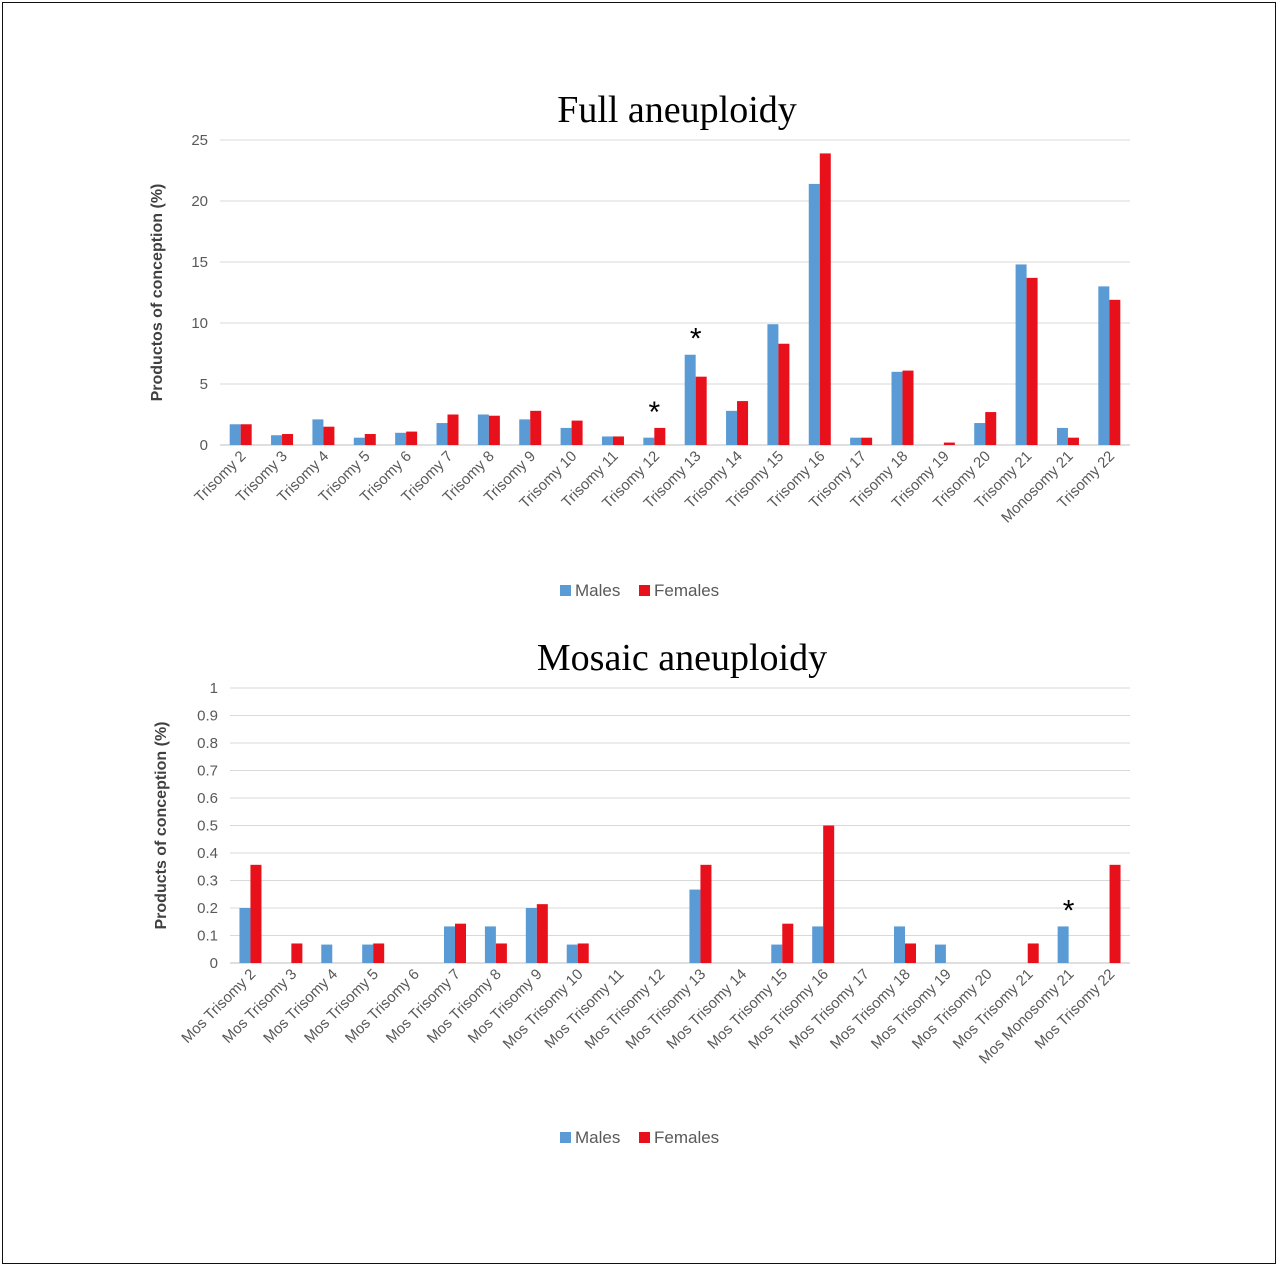 The width and height of the screenshot is (1280, 1268). I want to click on chart-1-legend-swatch-males, so click(565, 590).